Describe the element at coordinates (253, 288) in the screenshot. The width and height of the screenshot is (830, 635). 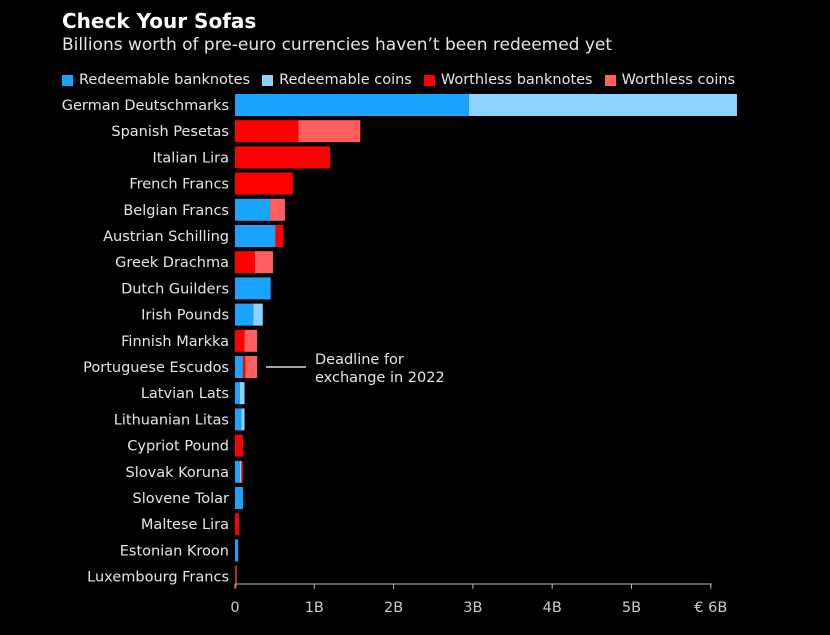
I see `bar-dutch-guilders-redeemable-banknotes` at that location.